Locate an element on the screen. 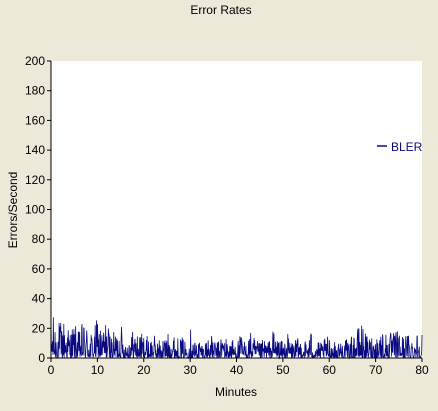  y-tick-label: 20 is located at coordinates (39, 328).